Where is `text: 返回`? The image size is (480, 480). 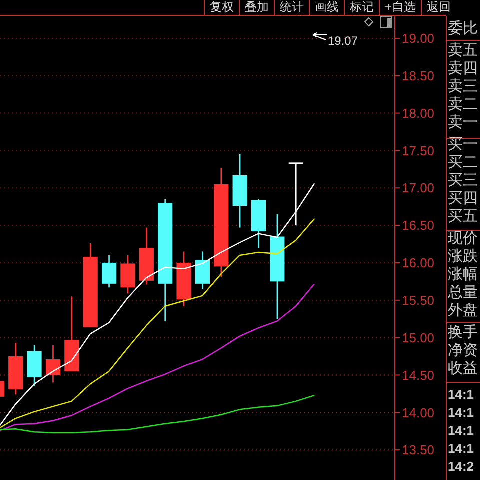 text: 返回 is located at coordinates (438, 7).